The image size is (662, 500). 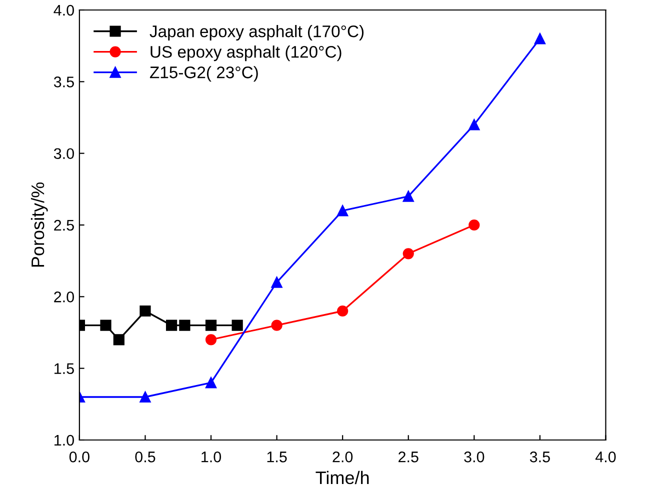 What do you see at coordinates (64, 368) in the screenshot?
I see `y-tick-label: 1.5` at bounding box center [64, 368].